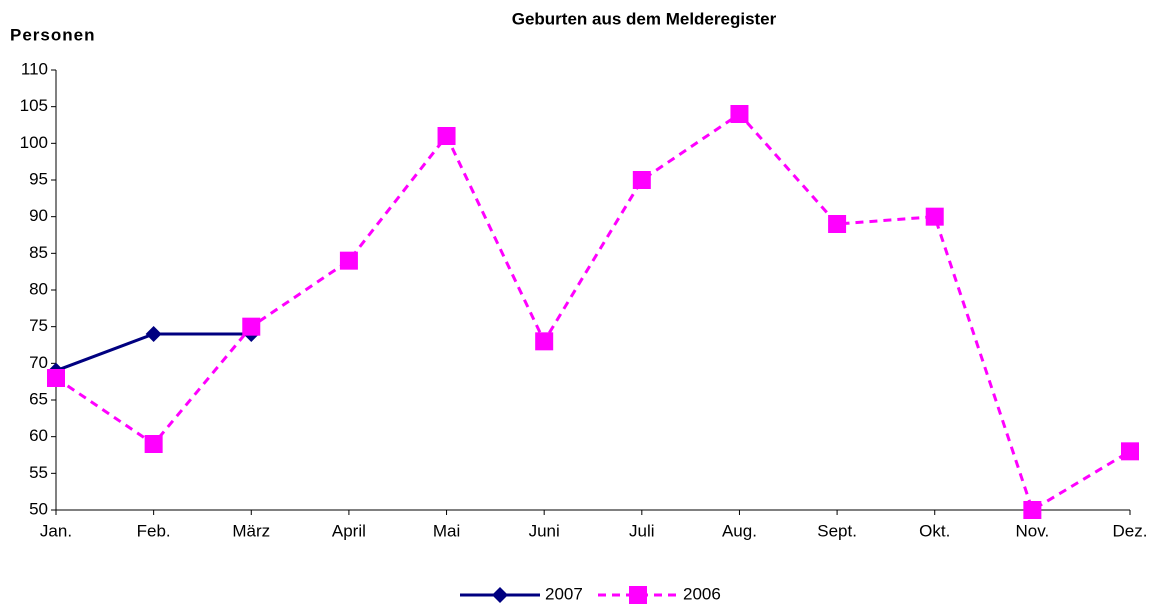 This screenshot has height=606, width=1157. Describe the element at coordinates (251, 530) in the screenshot. I see `x-tick-label: März` at that location.